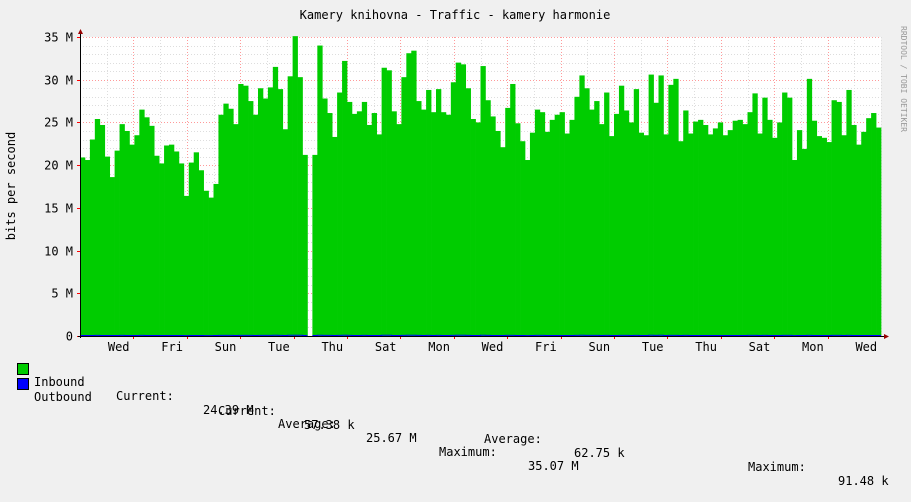 The image size is (911, 502). Describe the element at coordinates (58, 166) in the screenshot. I see `y-tick-label: 20 M` at that location.